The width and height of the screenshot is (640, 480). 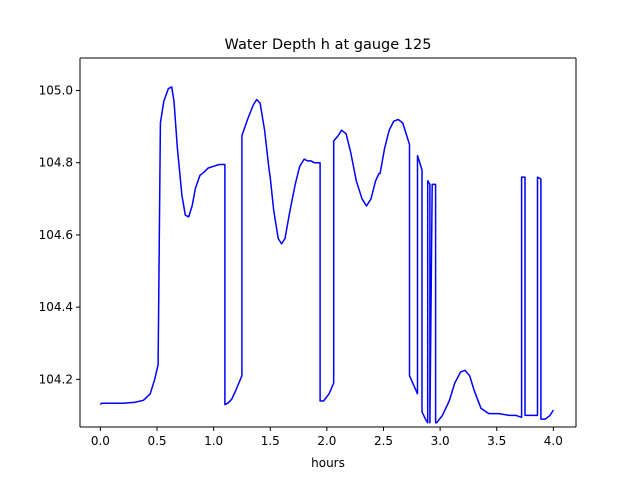 I want to click on x-tick-label: 0.0, so click(x=100, y=441).